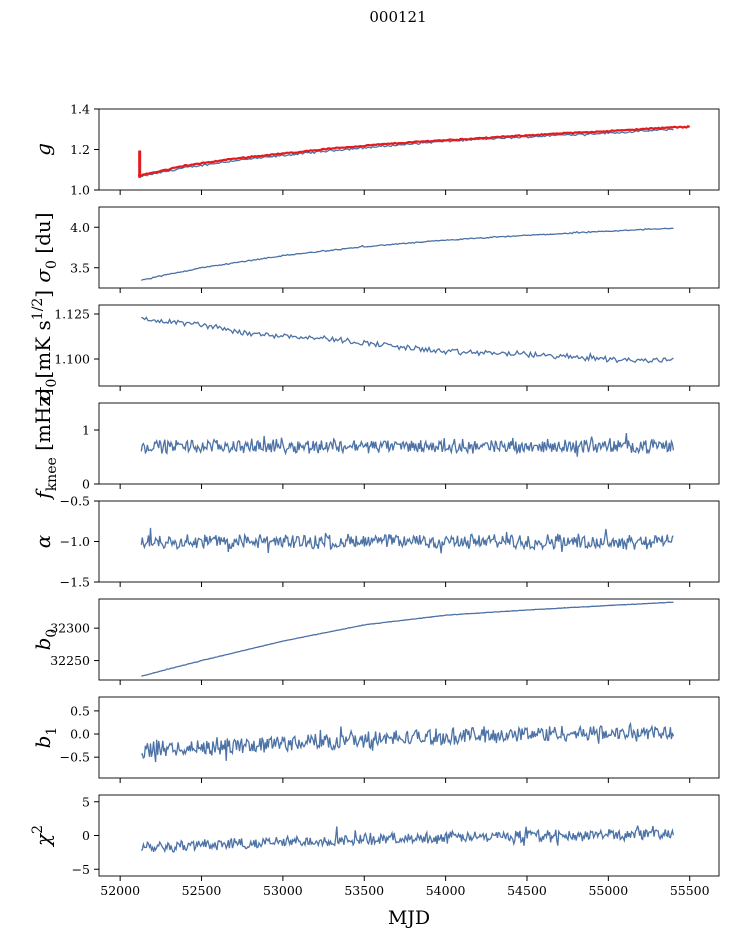 Image resolution: width=729 pixels, height=944 pixels. I want to click on x-tick-label: 55500, so click(690, 890).